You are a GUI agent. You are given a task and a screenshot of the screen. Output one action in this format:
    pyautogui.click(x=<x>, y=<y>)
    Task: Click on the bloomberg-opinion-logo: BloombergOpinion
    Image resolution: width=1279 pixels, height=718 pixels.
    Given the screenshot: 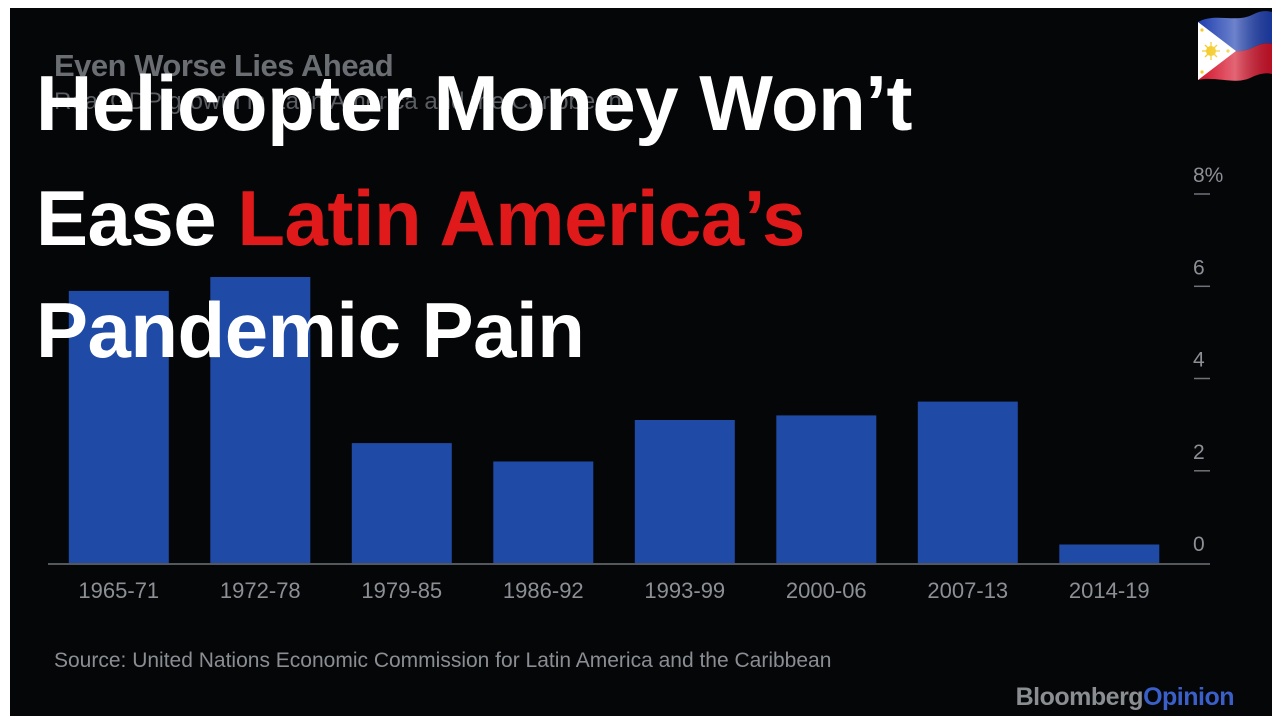 What is the action you would take?
    pyautogui.click(x=1125, y=697)
    